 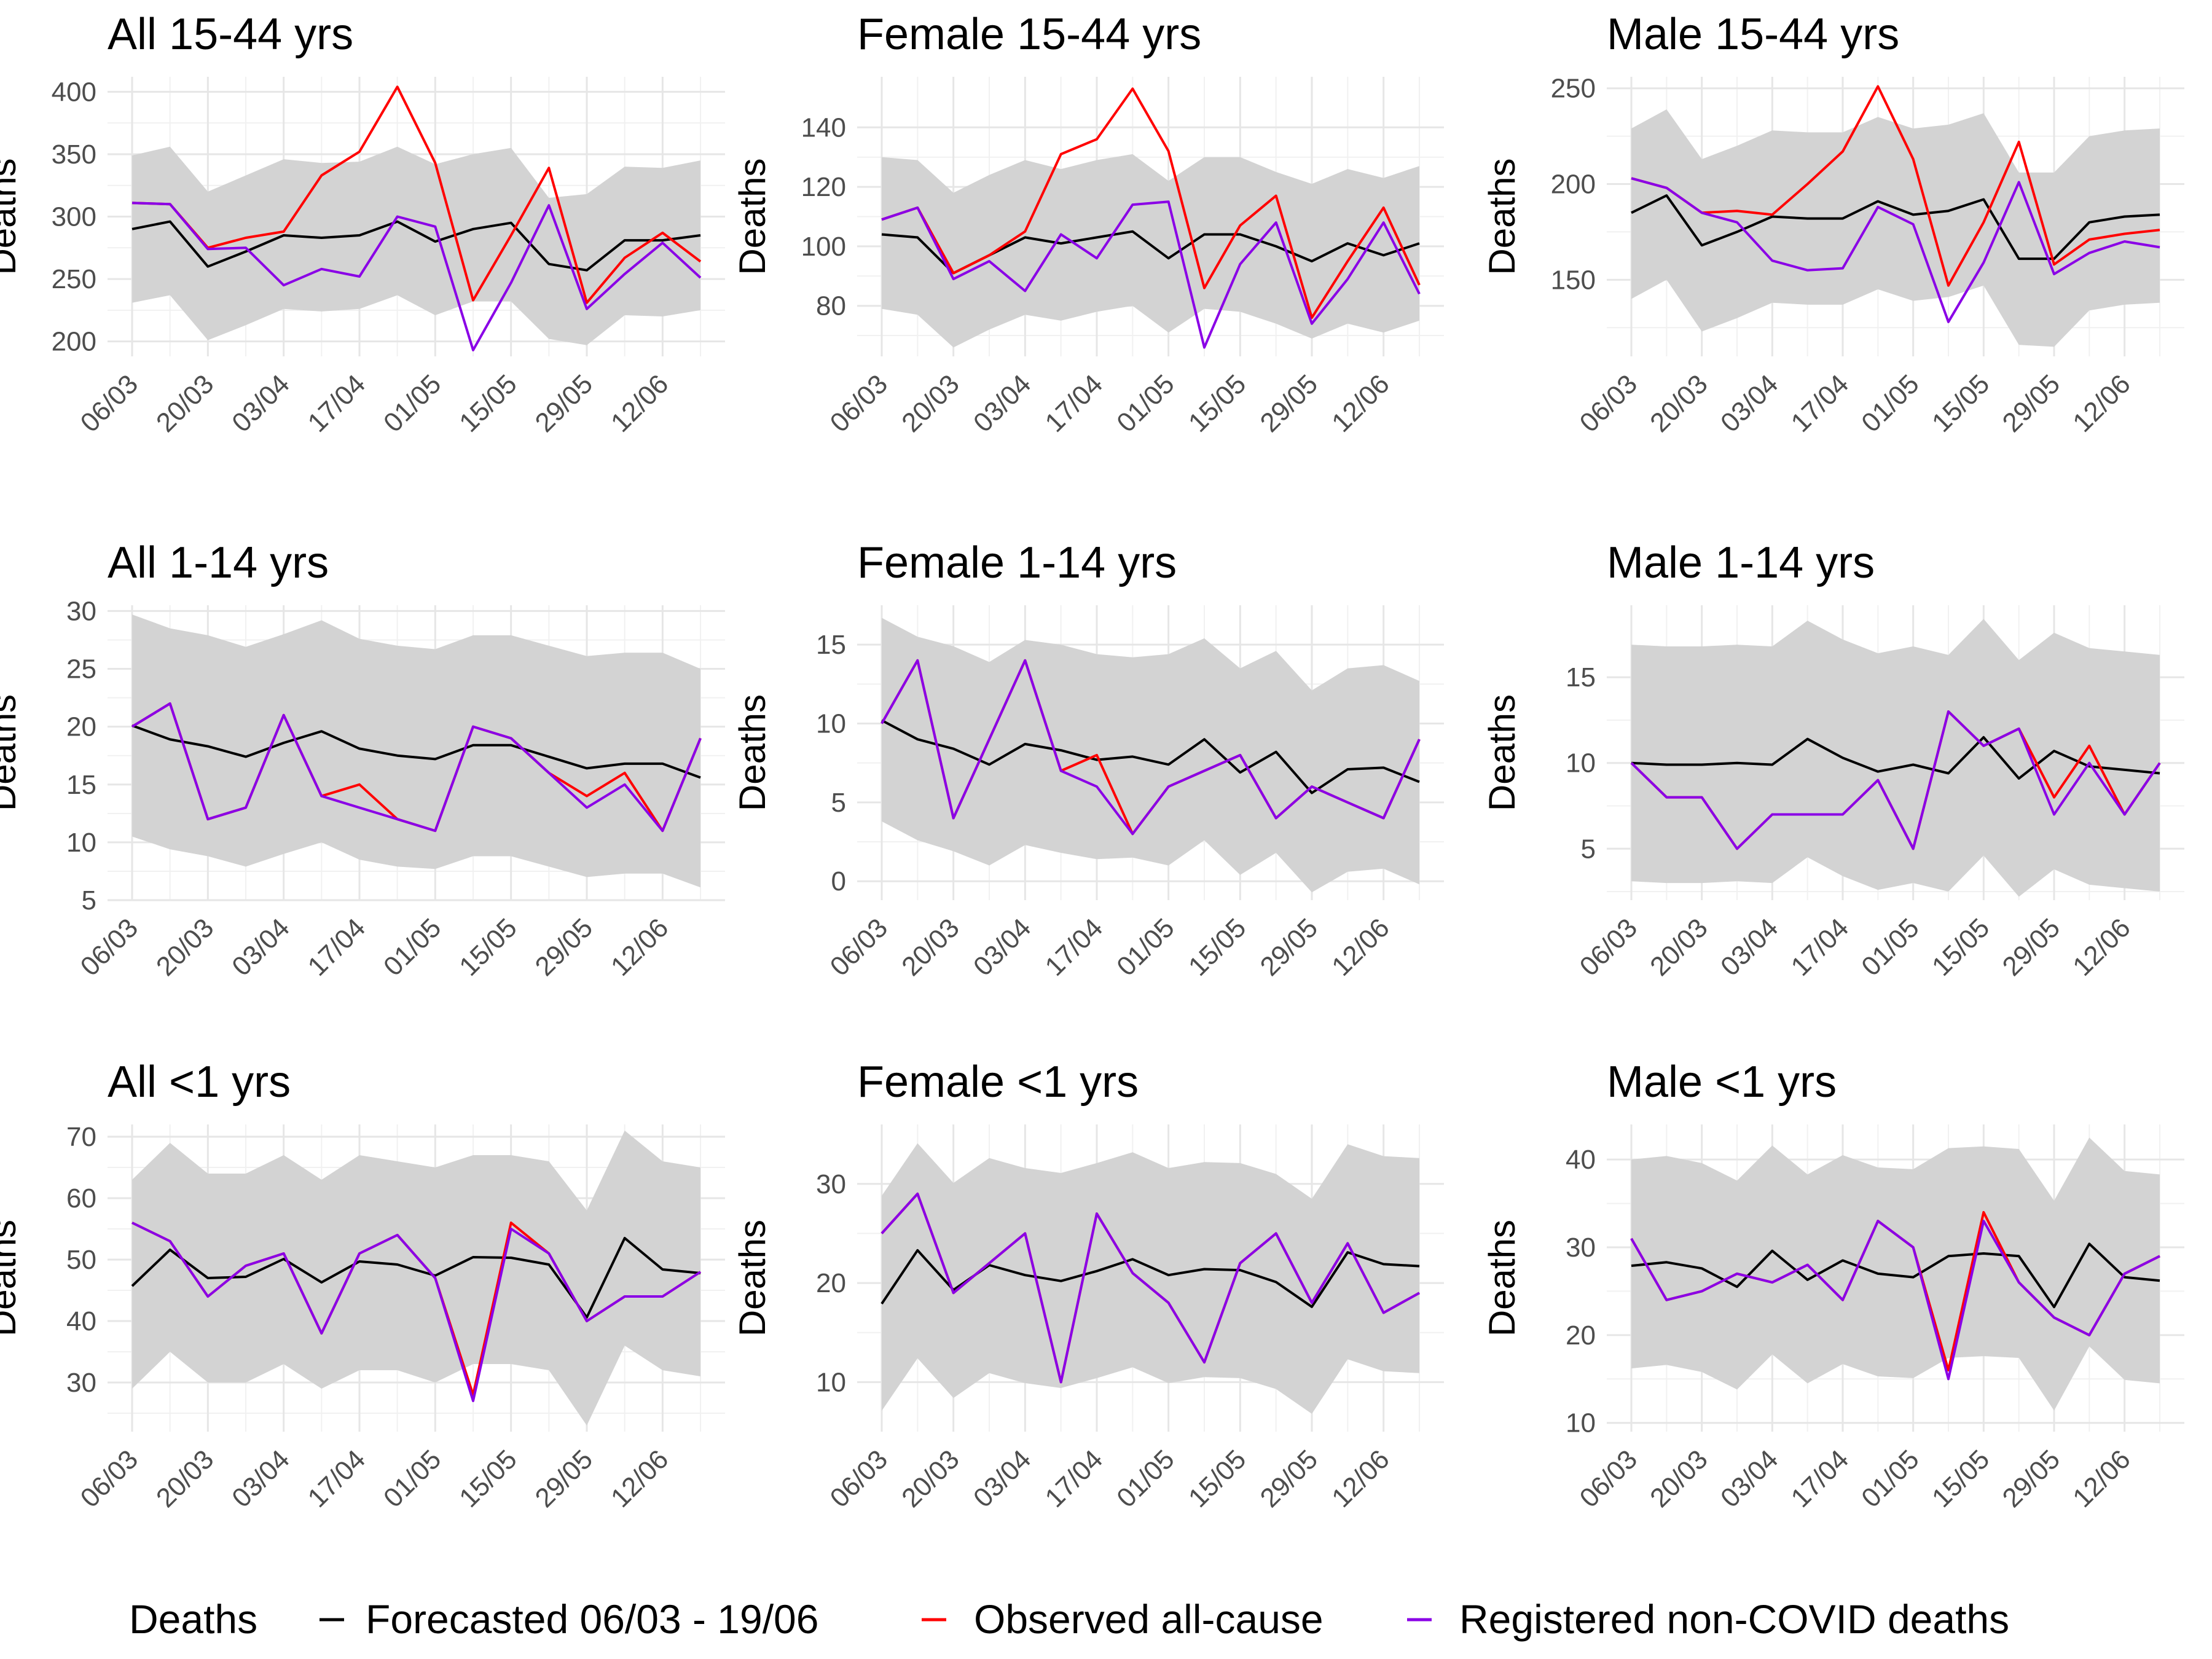 What do you see at coordinates (74, 154) in the screenshot?
I see `y-tick-label: 350` at bounding box center [74, 154].